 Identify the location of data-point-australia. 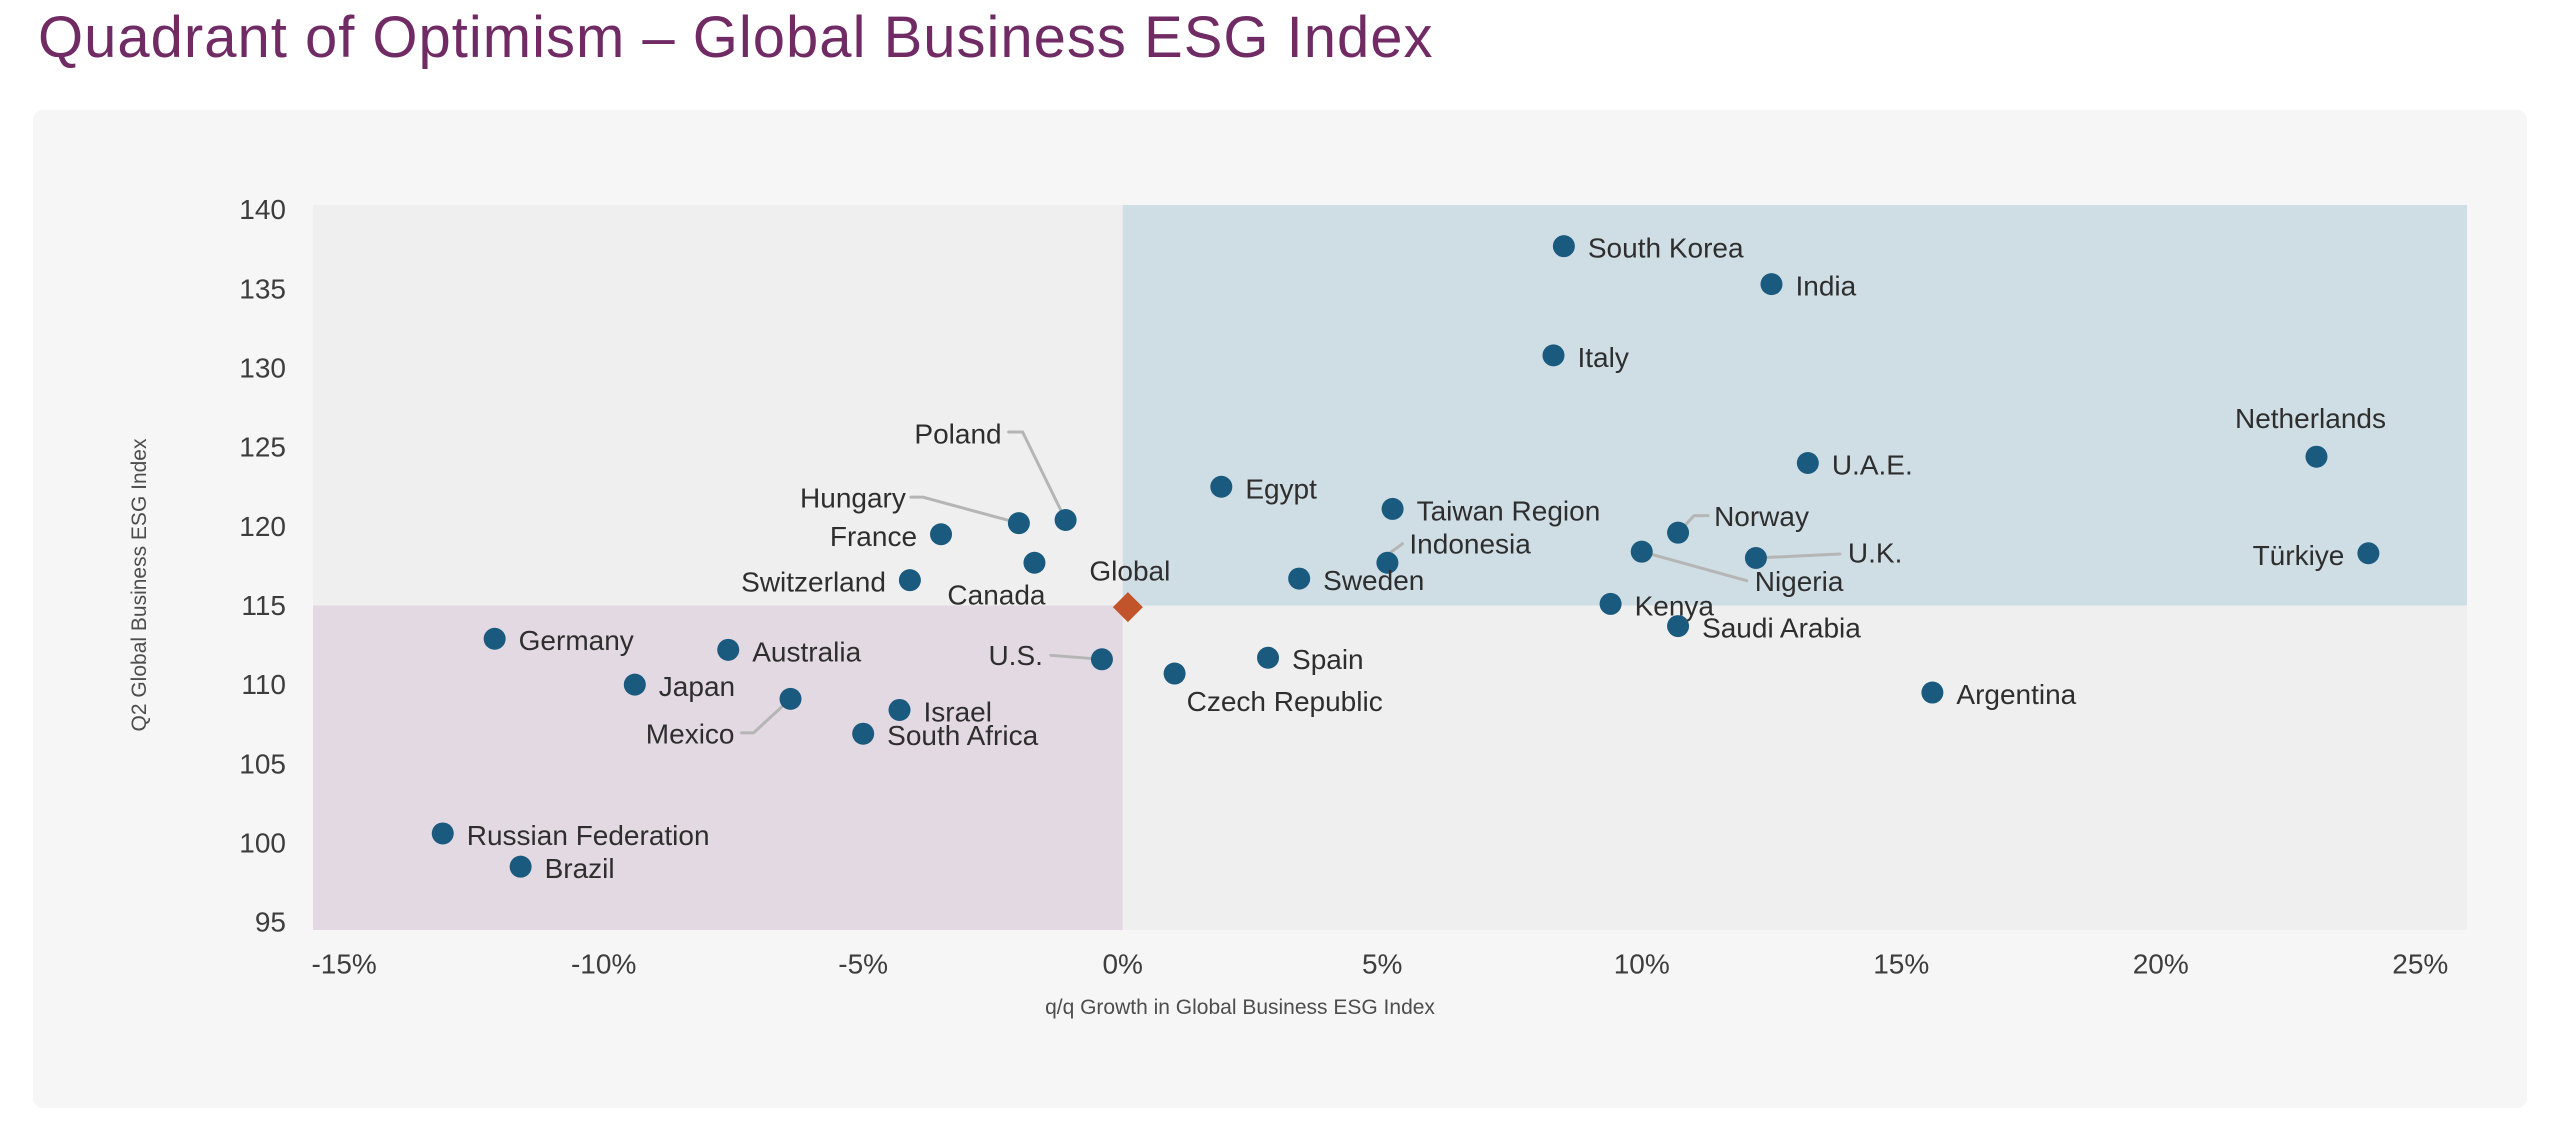
(728, 649).